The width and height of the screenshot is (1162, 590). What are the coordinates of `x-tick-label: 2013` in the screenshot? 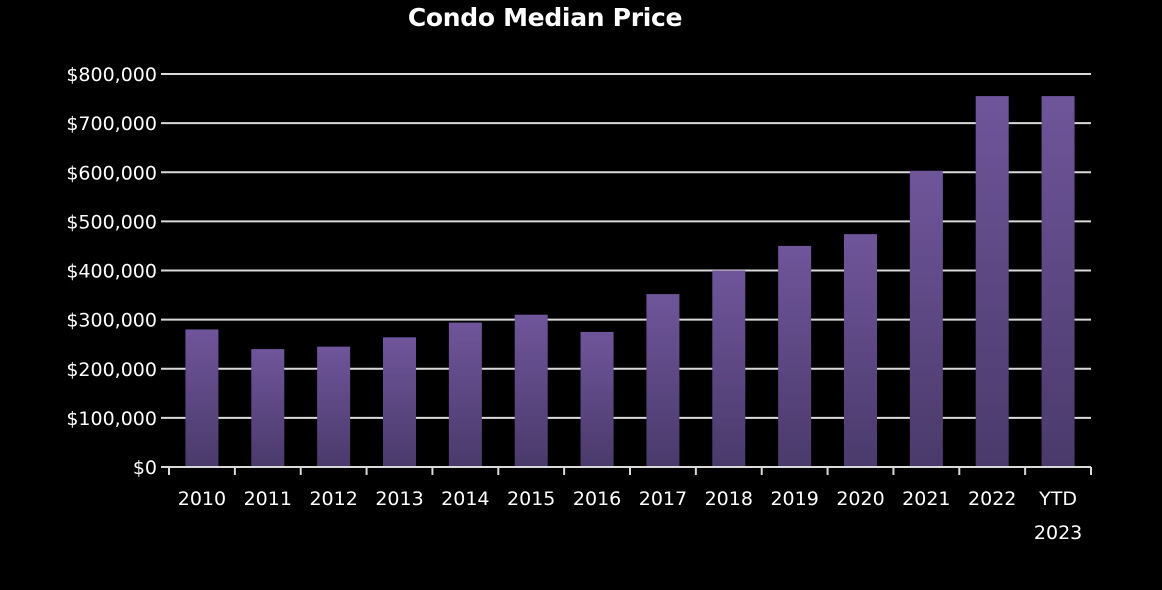 It's located at (399, 499).